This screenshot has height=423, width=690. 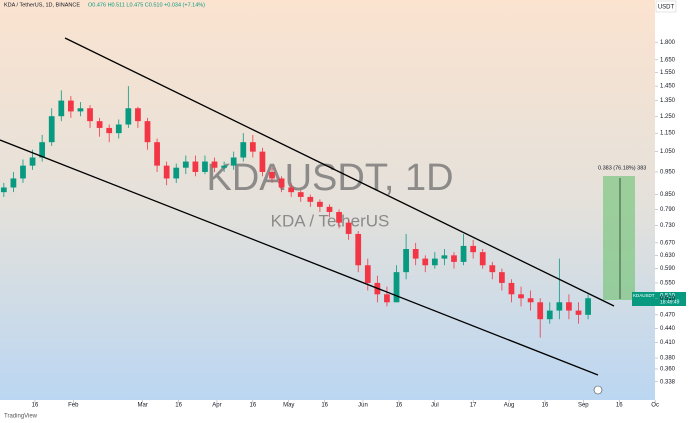 What do you see at coordinates (668, 243) in the screenshot?
I see `y-tick-label: 0.670` at bounding box center [668, 243].